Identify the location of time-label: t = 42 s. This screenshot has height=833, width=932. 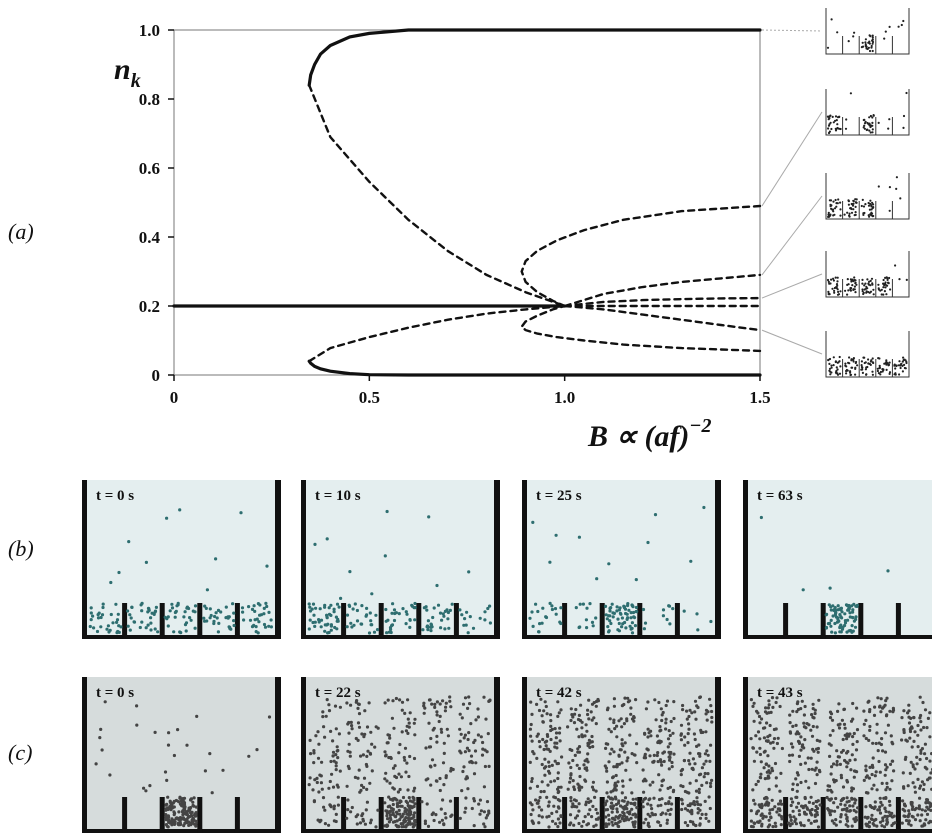
(559, 693).